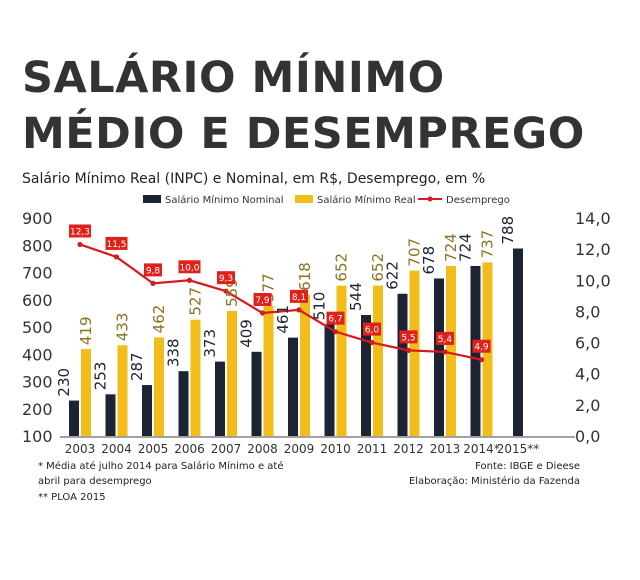 The width and height of the screenshot is (640, 580). I want to click on label-real: 527, so click(196, 301).